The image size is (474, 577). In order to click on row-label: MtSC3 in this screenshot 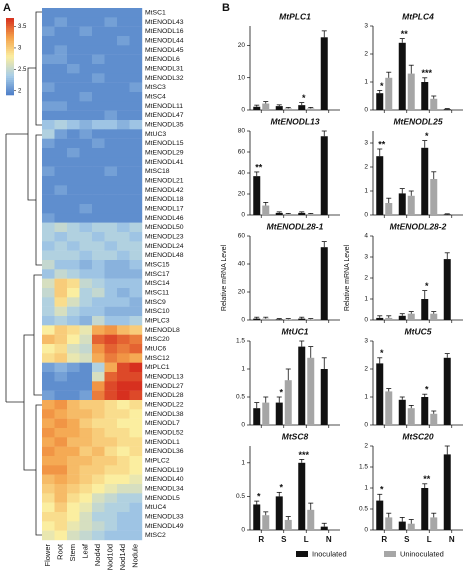, I will do `click(155, 87)`.